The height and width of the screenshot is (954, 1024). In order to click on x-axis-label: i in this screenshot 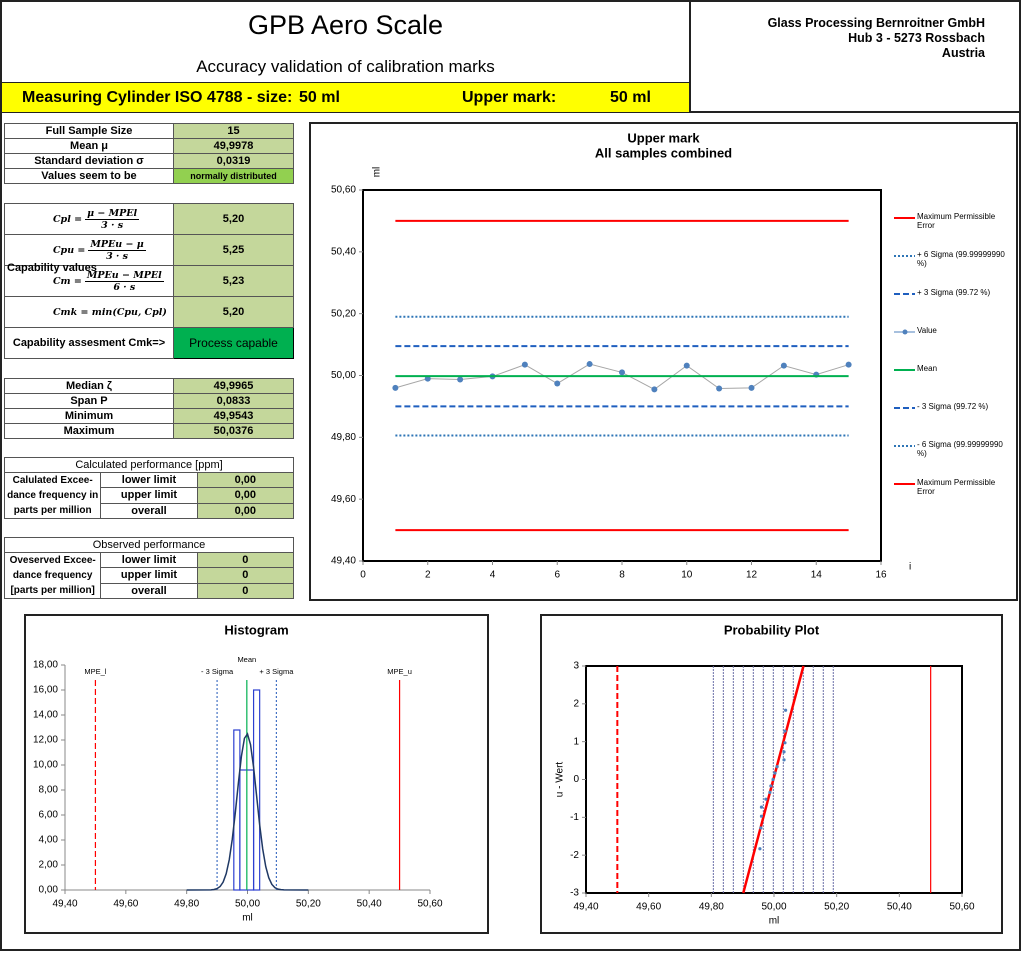, I will do `click(910, 567)`.